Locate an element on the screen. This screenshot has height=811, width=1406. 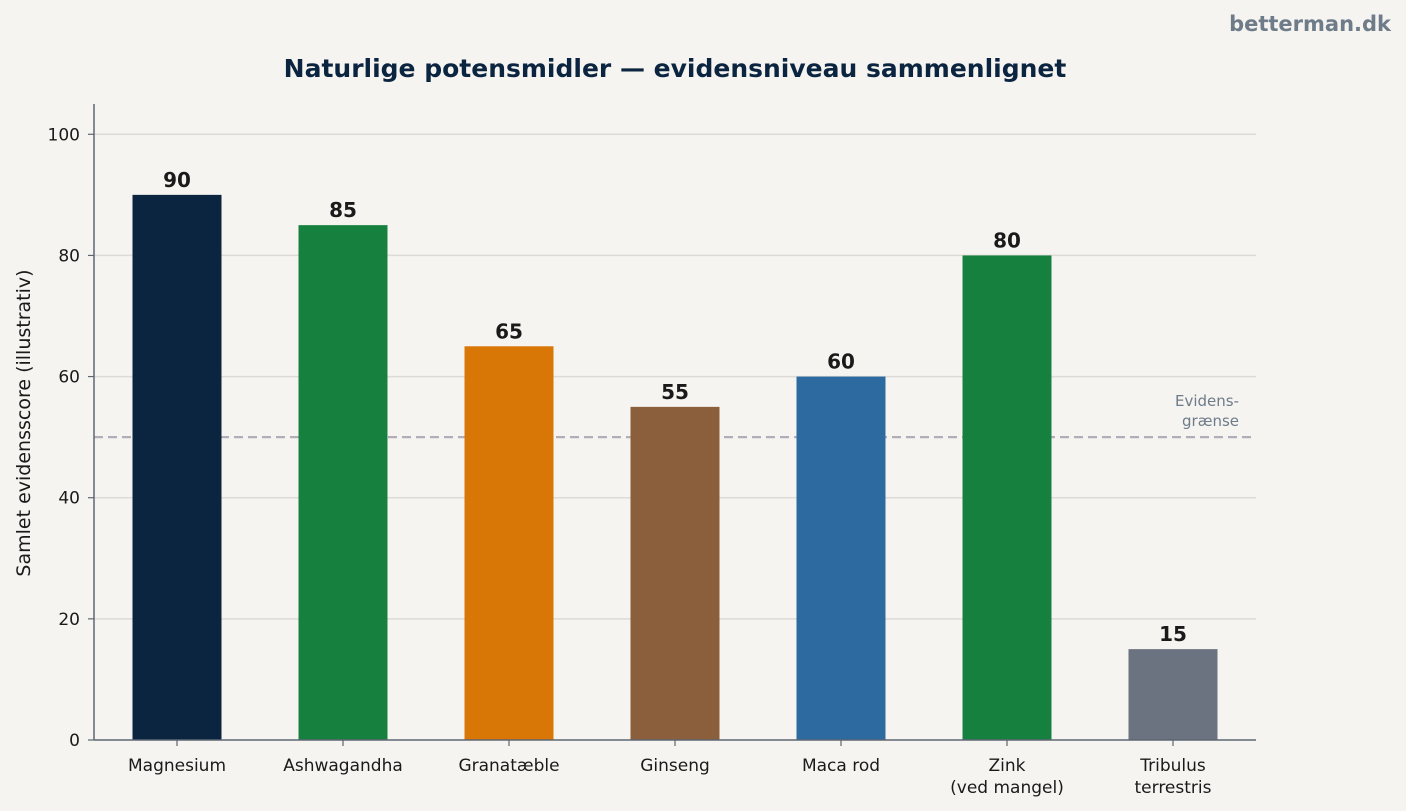
value-label: 85 is located at coordinates (343, 210).